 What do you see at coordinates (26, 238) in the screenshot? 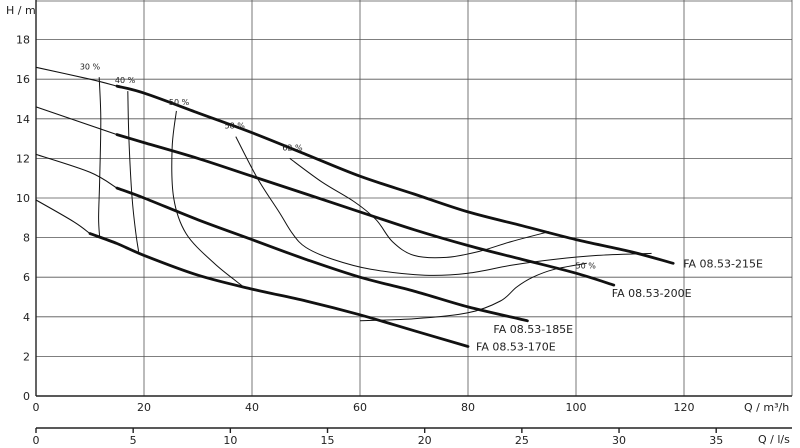
I see `y-tick-label: 8` at bounding box center [26, 238].